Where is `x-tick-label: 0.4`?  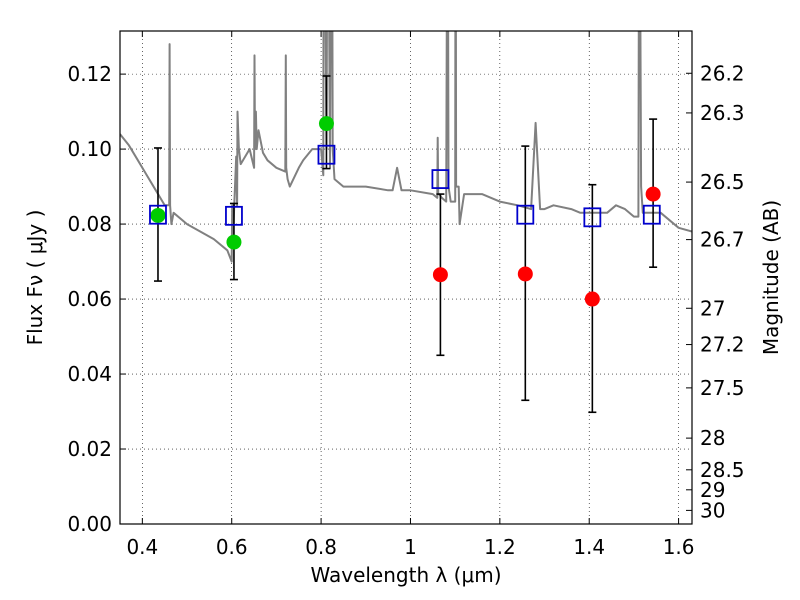 x-tick-label: 0.4 is located at coordinates (142, 547).